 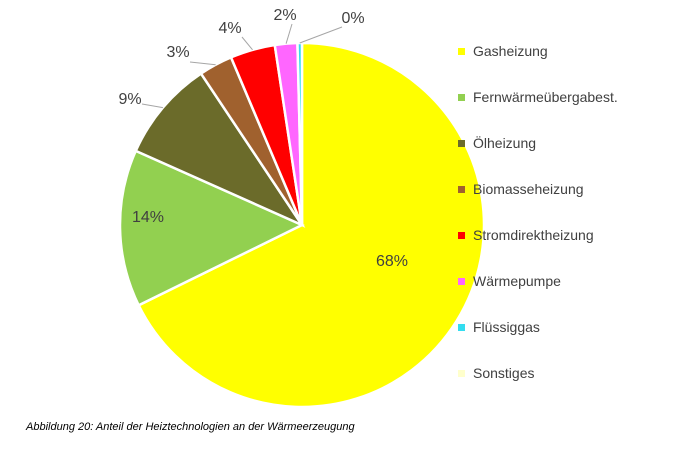 I want to click on leader-line-olheizung, so click(x=152, y=106).